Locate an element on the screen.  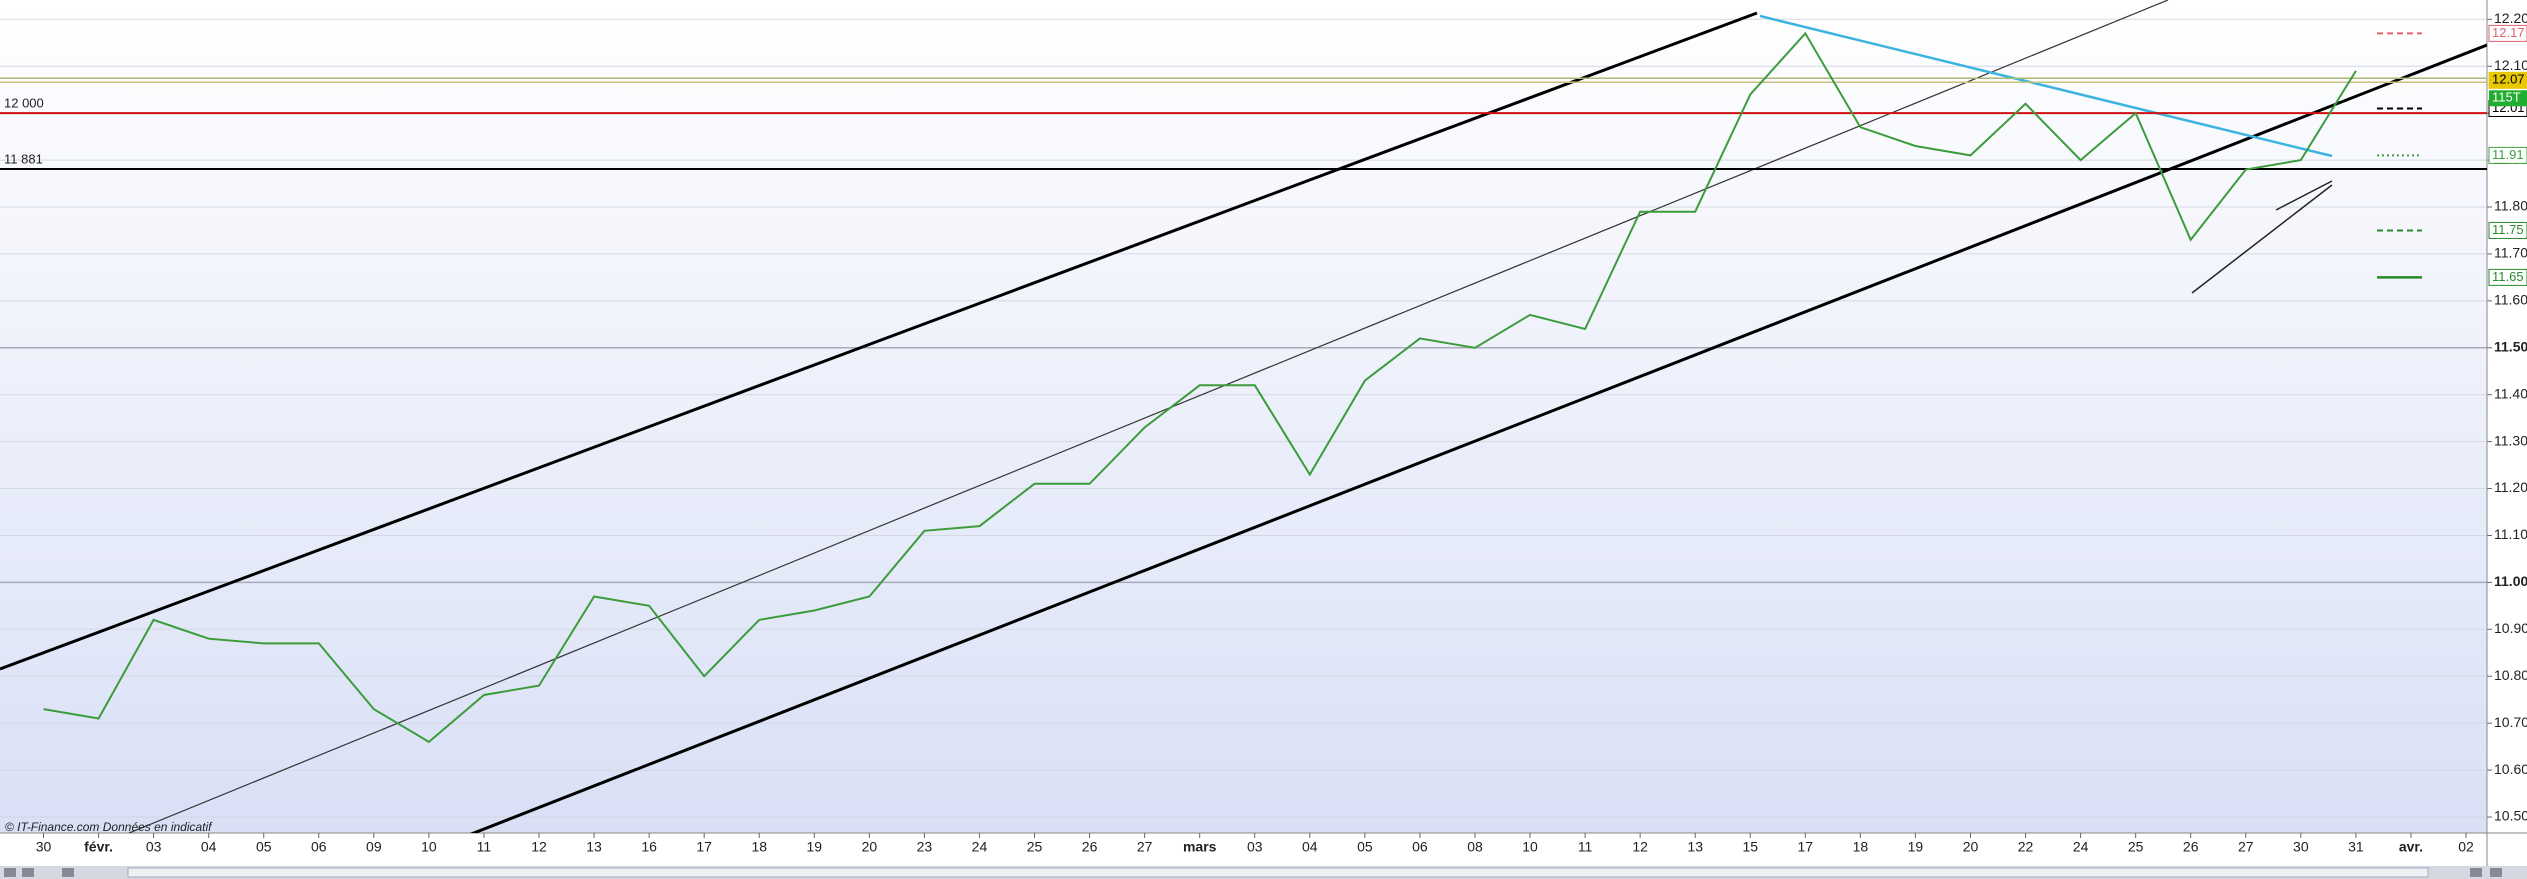
x-tick-label: 16 is located at coordinates (649, 847).